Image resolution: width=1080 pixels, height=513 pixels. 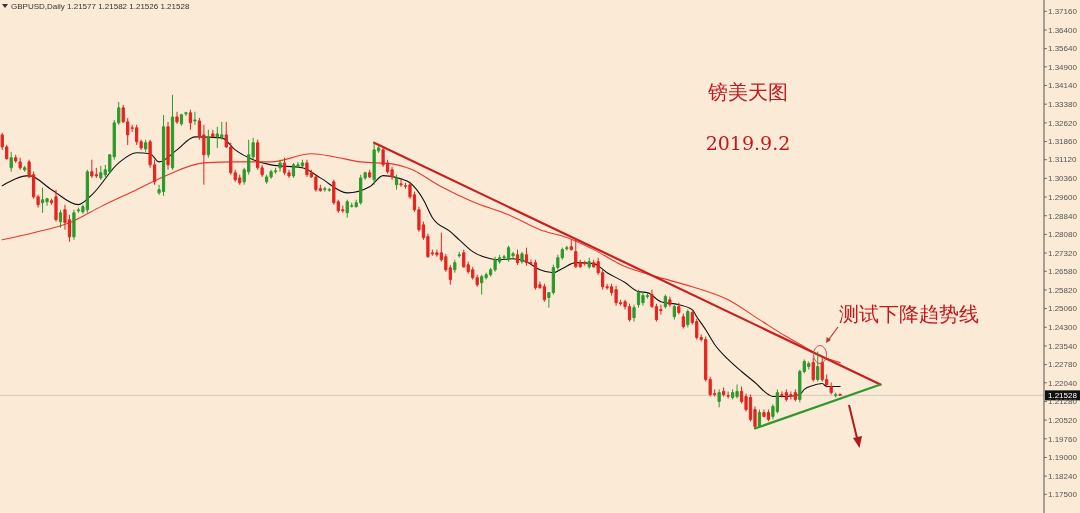 What do you see at coordinates (1063, 458) in the screenshot?
I see `y-tick-label: 1.19000` at bounding box center [1063, 458].